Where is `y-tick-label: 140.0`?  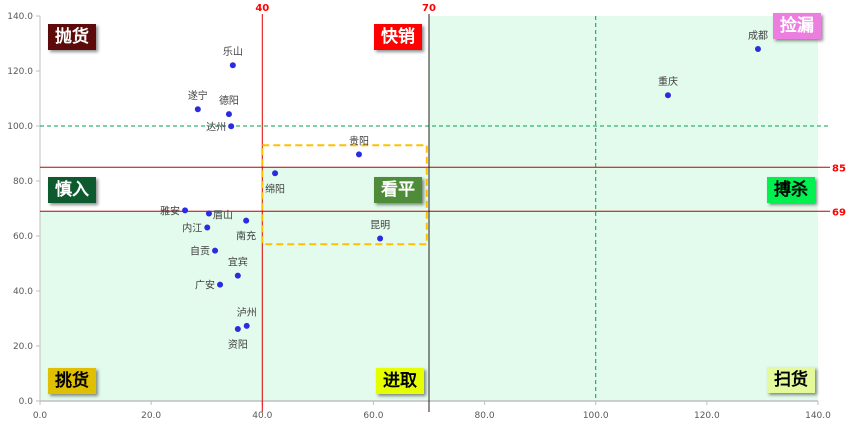 y-tick-label: 140.0 is located at coordinates (20, 17).